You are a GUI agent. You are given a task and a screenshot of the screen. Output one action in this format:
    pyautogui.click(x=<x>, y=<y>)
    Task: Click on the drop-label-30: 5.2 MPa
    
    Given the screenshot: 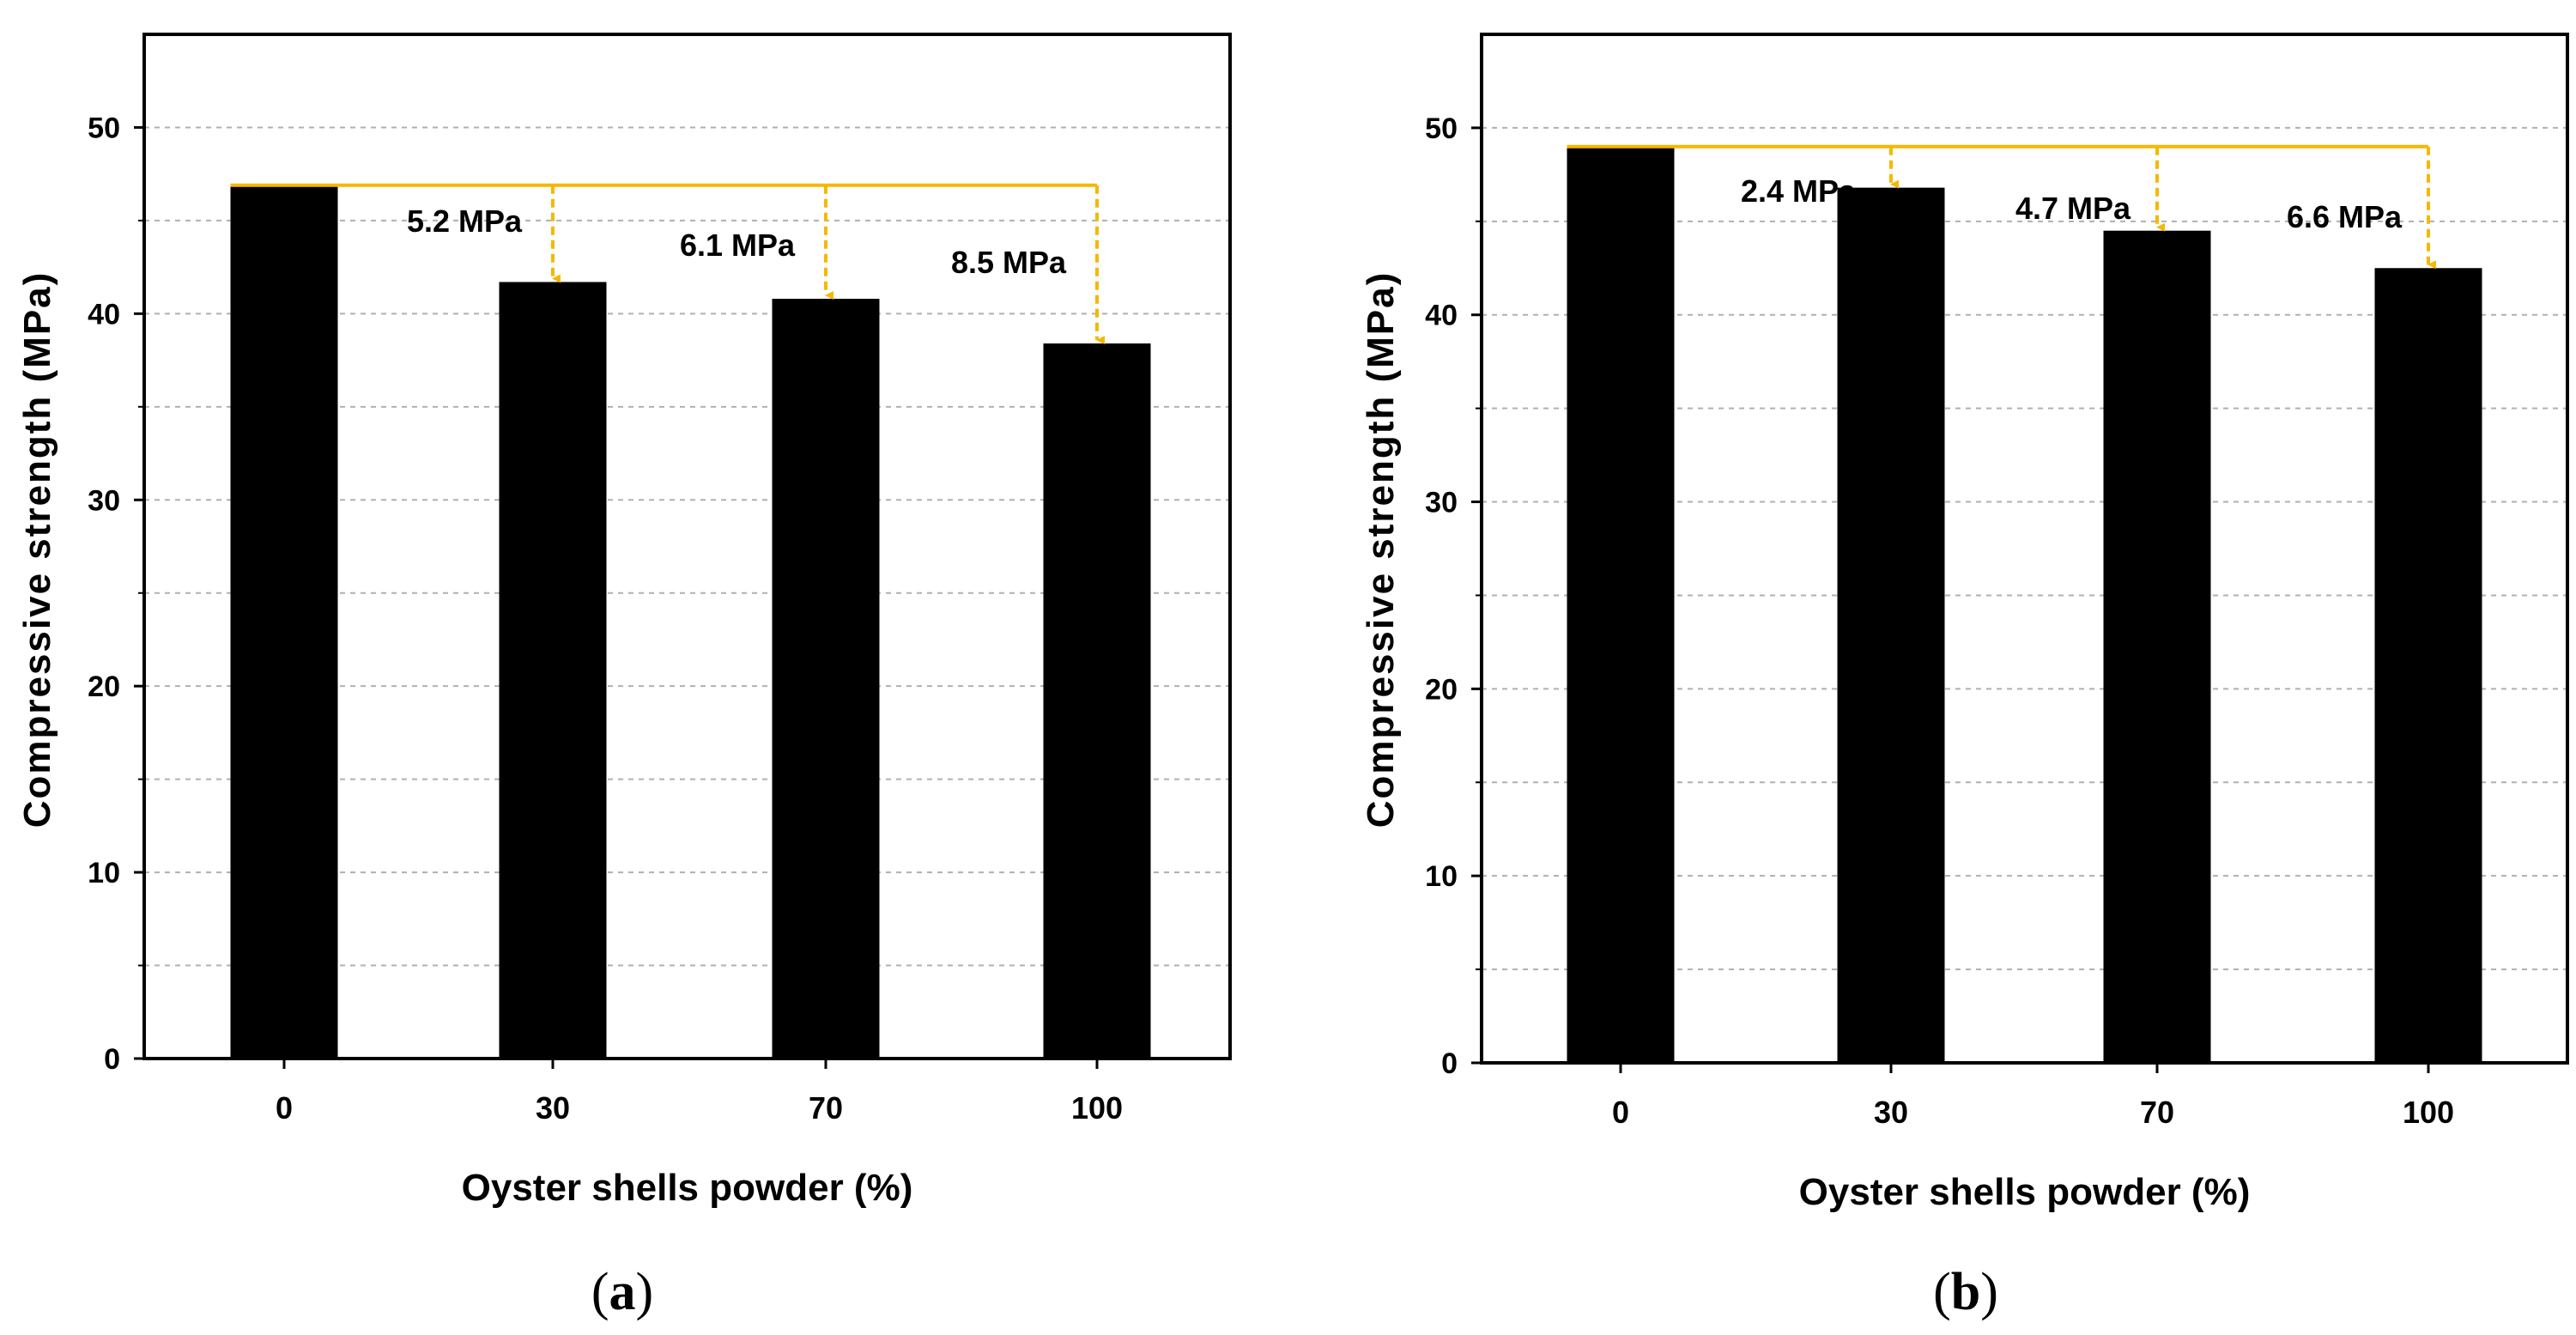 What is the action you would take?
    pyautogui.click(x=465, y=221)
    